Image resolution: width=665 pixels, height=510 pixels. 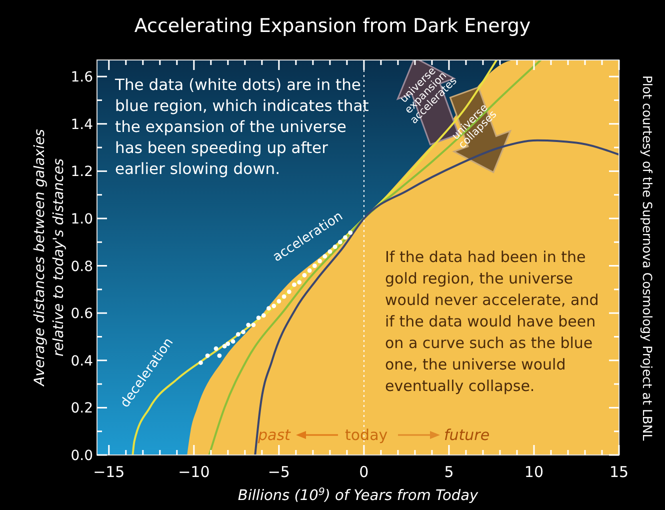 What do you see at coordinates (82, 78) in the screenshot?
I see `y-tick-label: 1.6` at bounding box center [82, 78].